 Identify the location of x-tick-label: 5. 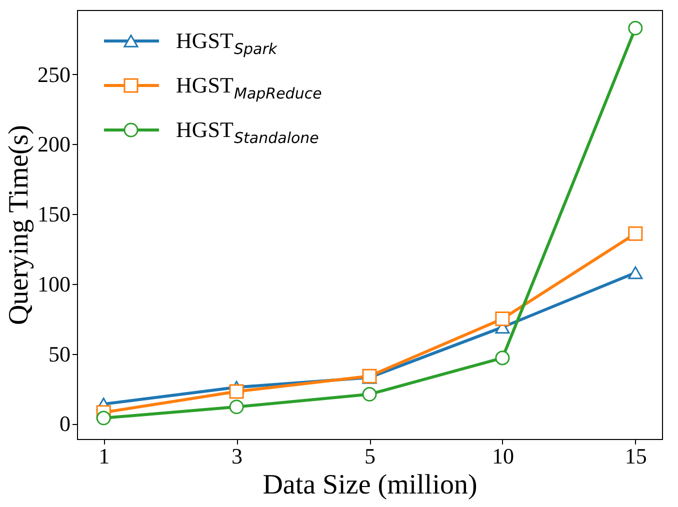
(370, 456).